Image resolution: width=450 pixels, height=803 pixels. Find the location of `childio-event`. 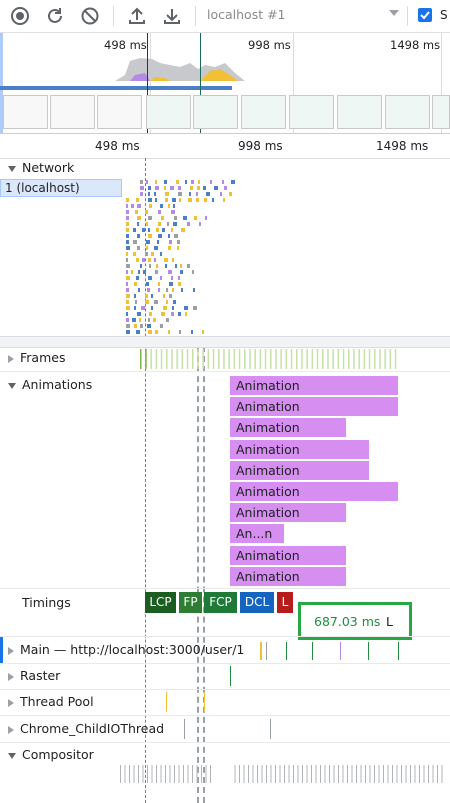

childio-event is located at coordinates (184, 729).